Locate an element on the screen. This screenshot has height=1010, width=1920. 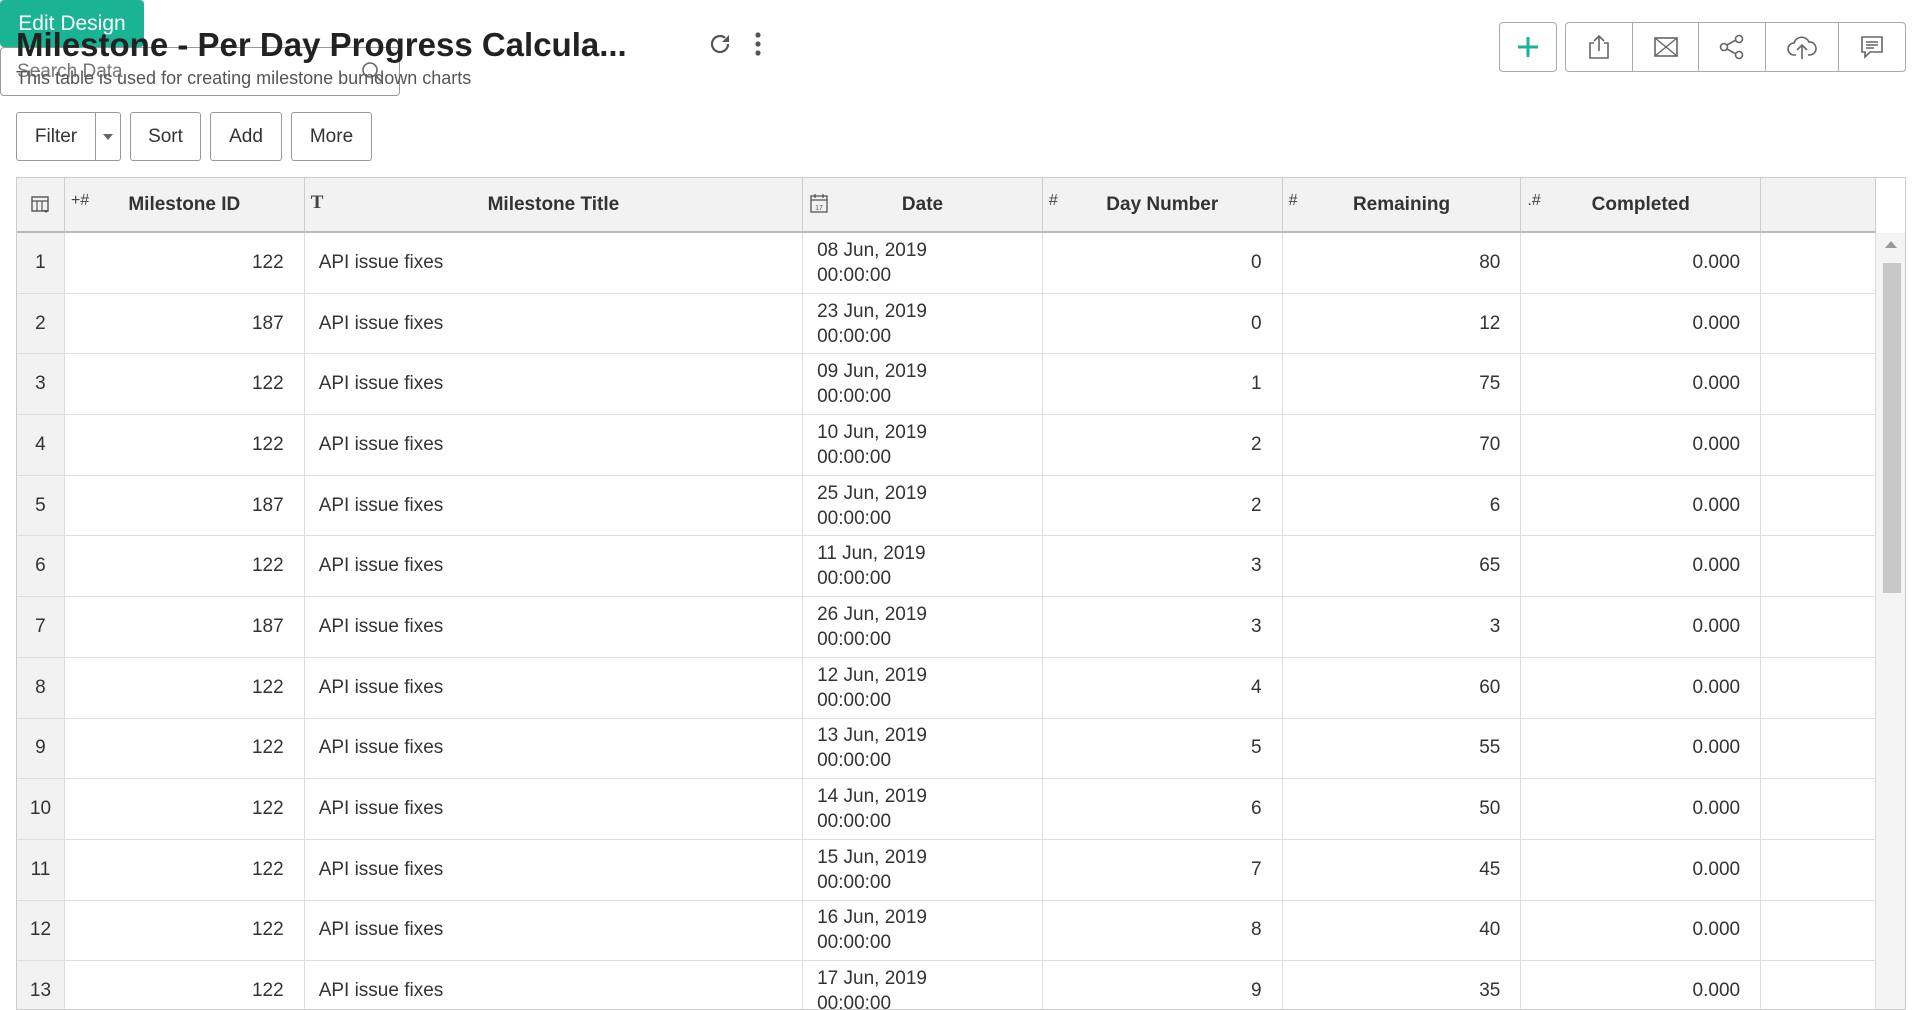
refresh-icon is located at coordinates (720, 44).